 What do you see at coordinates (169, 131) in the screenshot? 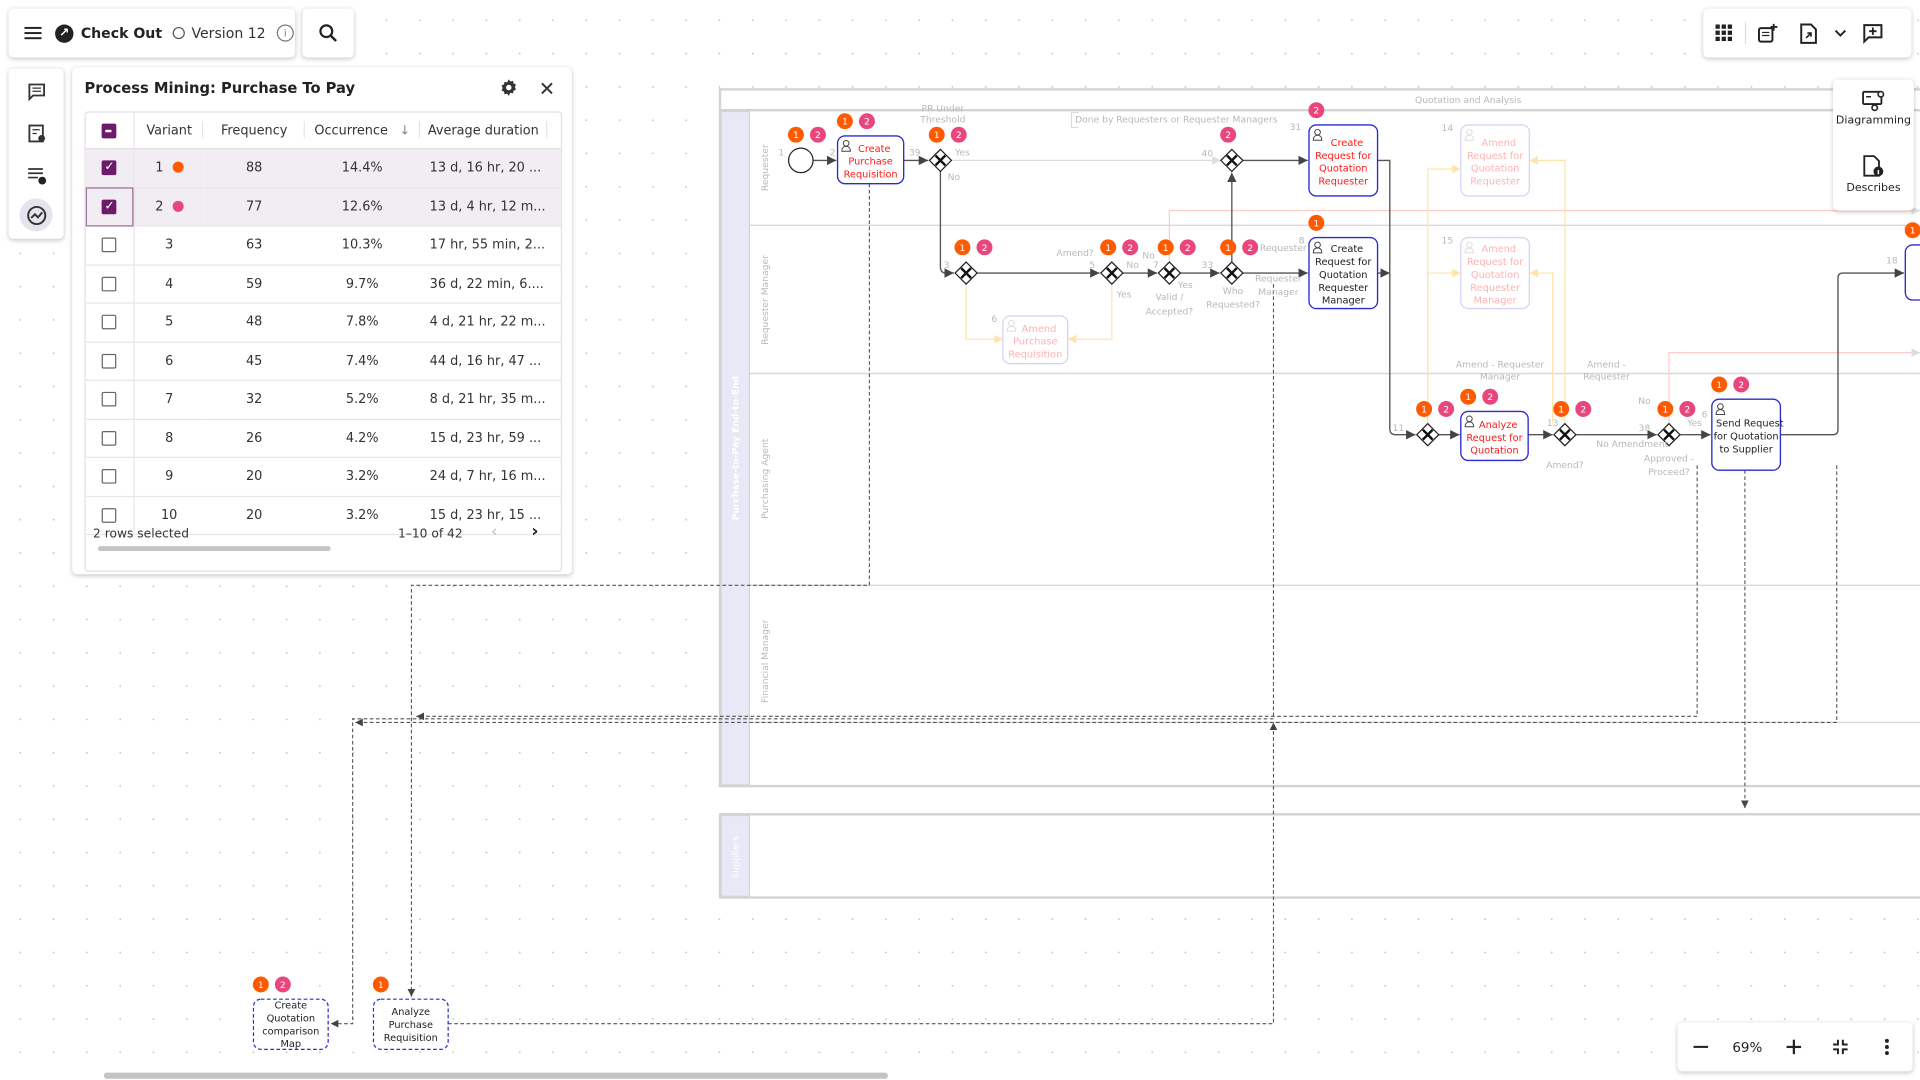
I see `column-variant: Variant` at bounding box center [169, 131].